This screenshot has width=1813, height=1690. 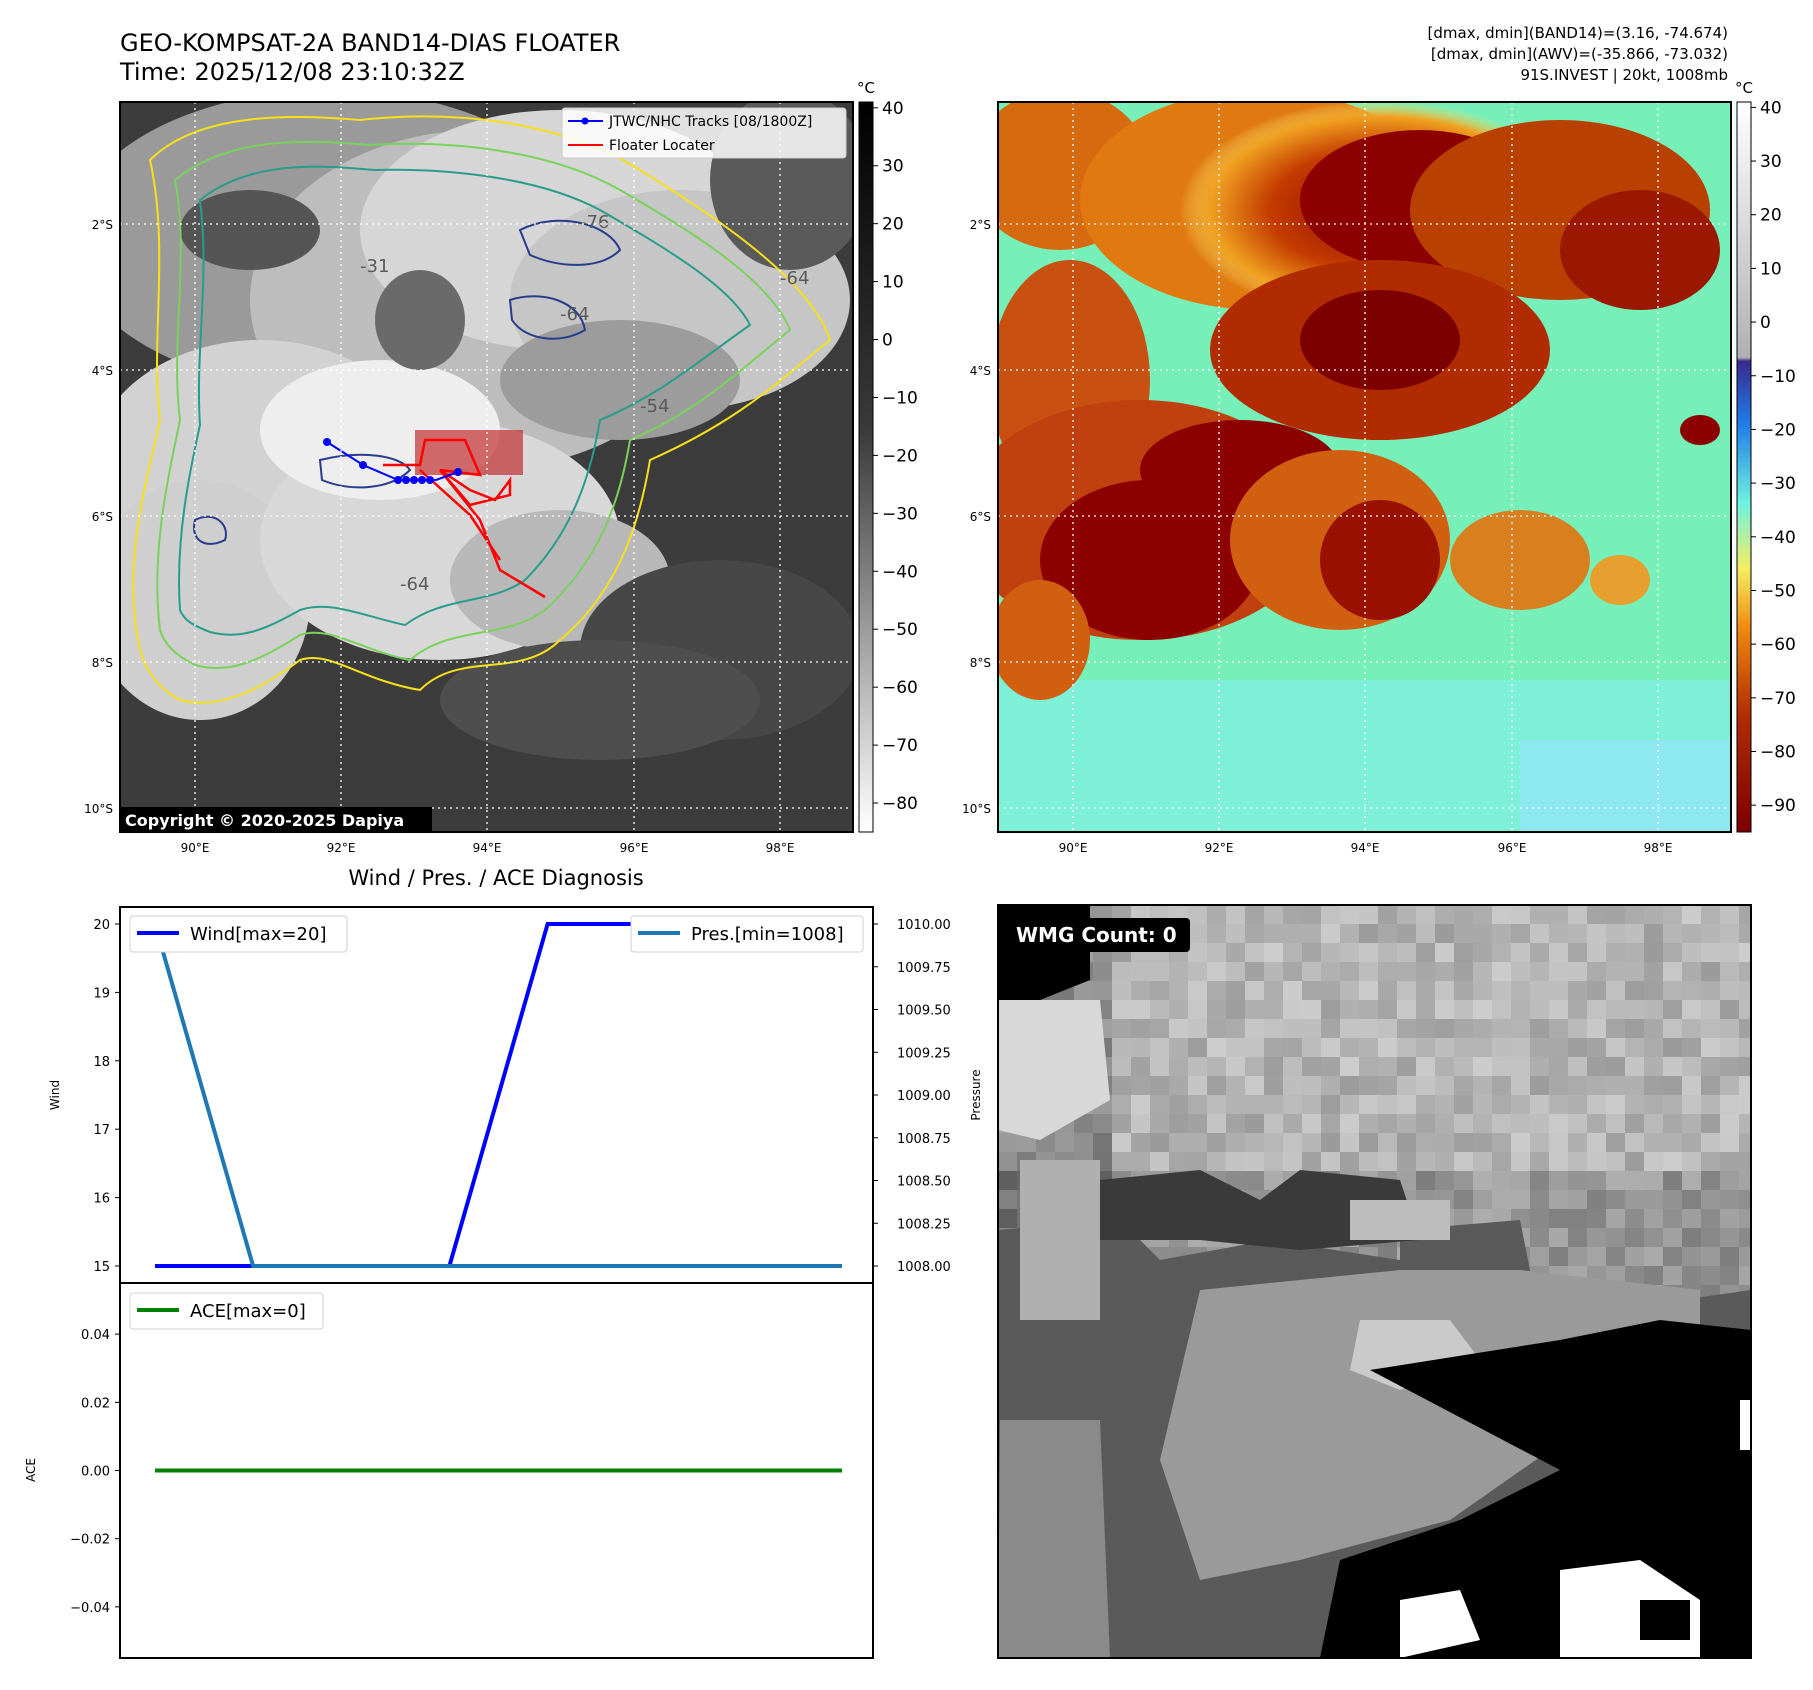 I want to click on wind-axis-label: Wind, so click(x=55, y=1095).